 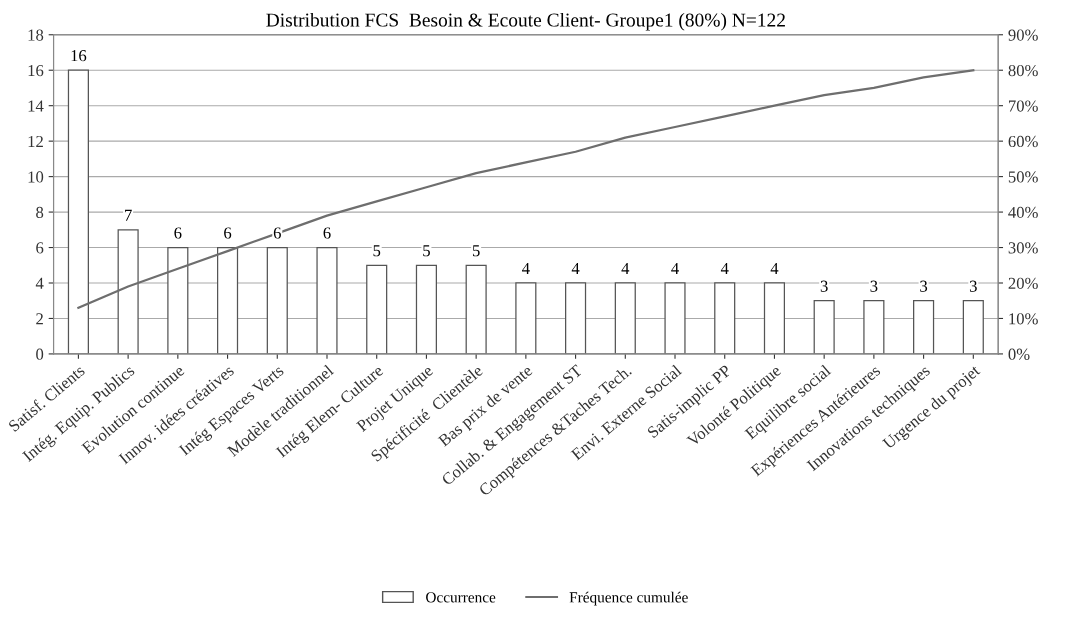 I want to click on y2-tick-label: 60%, so click(x=1023, y=141).